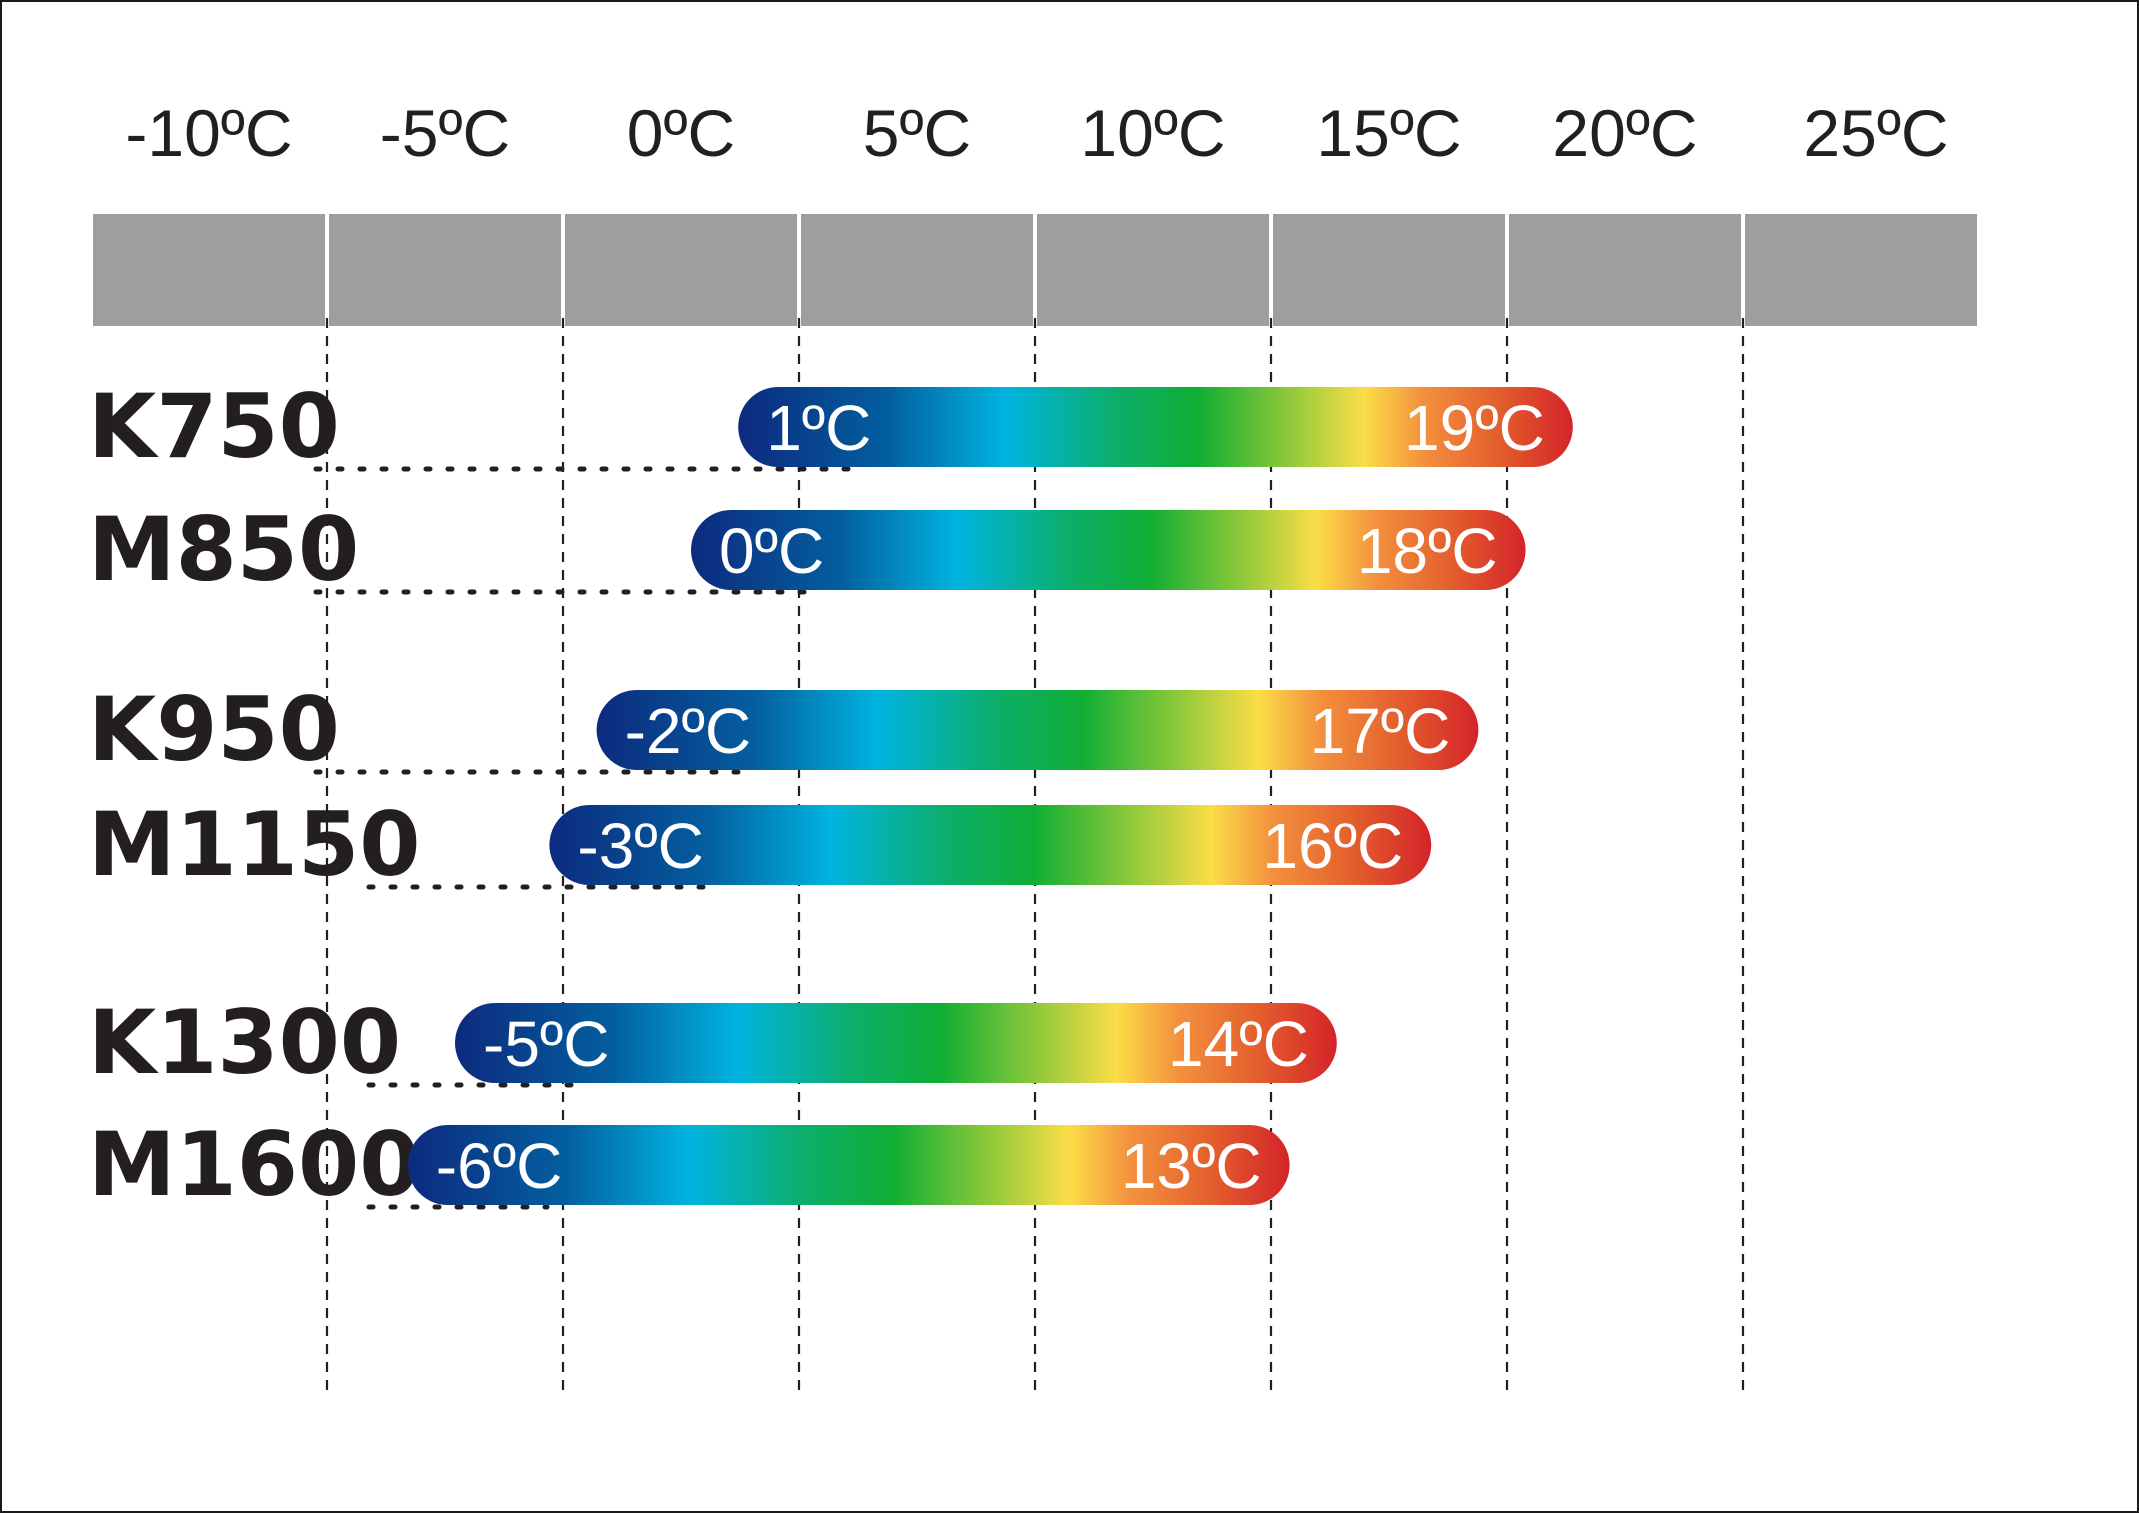  What do you see at coordinates (499, 1166) in the screenshot?
I see `min-temp-label: -6ºC` at bounding box center [499, 1166].